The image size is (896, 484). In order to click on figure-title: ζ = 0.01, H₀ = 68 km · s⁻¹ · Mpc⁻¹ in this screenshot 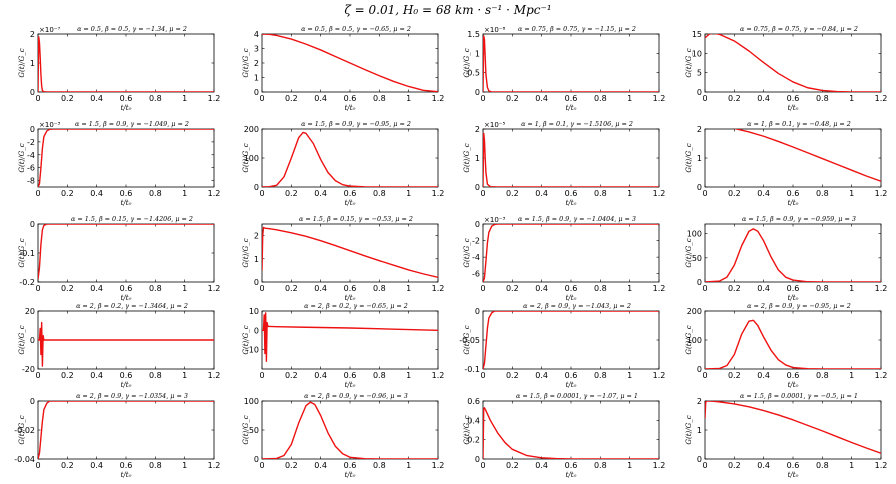, I will do `click(448, 10)`.